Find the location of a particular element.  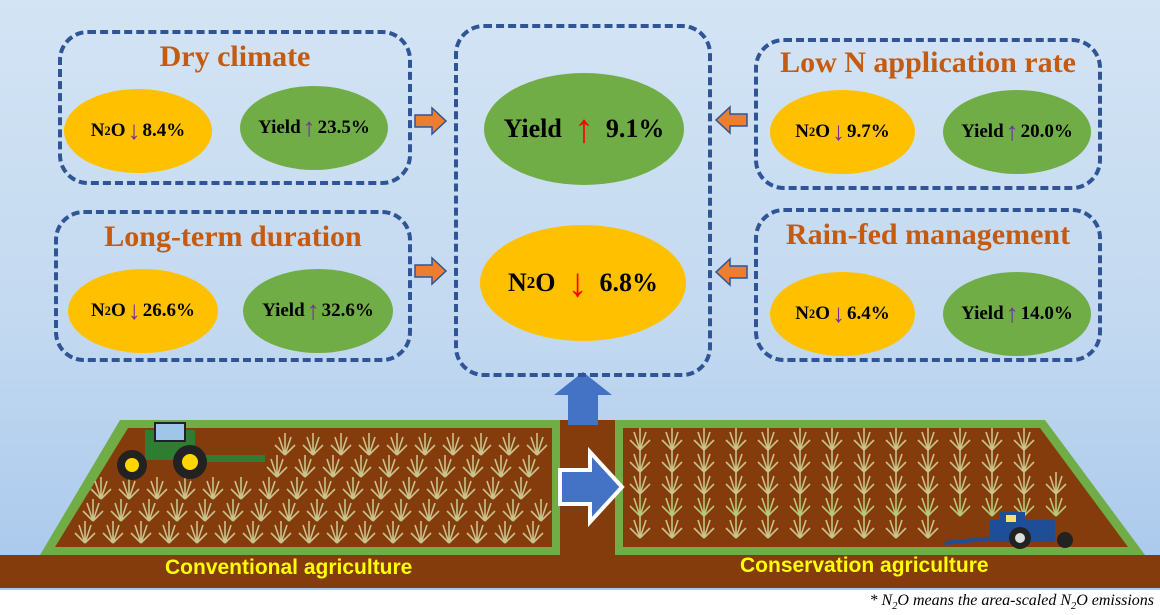

yield-ellipse: Yield ↑ 32.6% is located at coordinates (318, 311).